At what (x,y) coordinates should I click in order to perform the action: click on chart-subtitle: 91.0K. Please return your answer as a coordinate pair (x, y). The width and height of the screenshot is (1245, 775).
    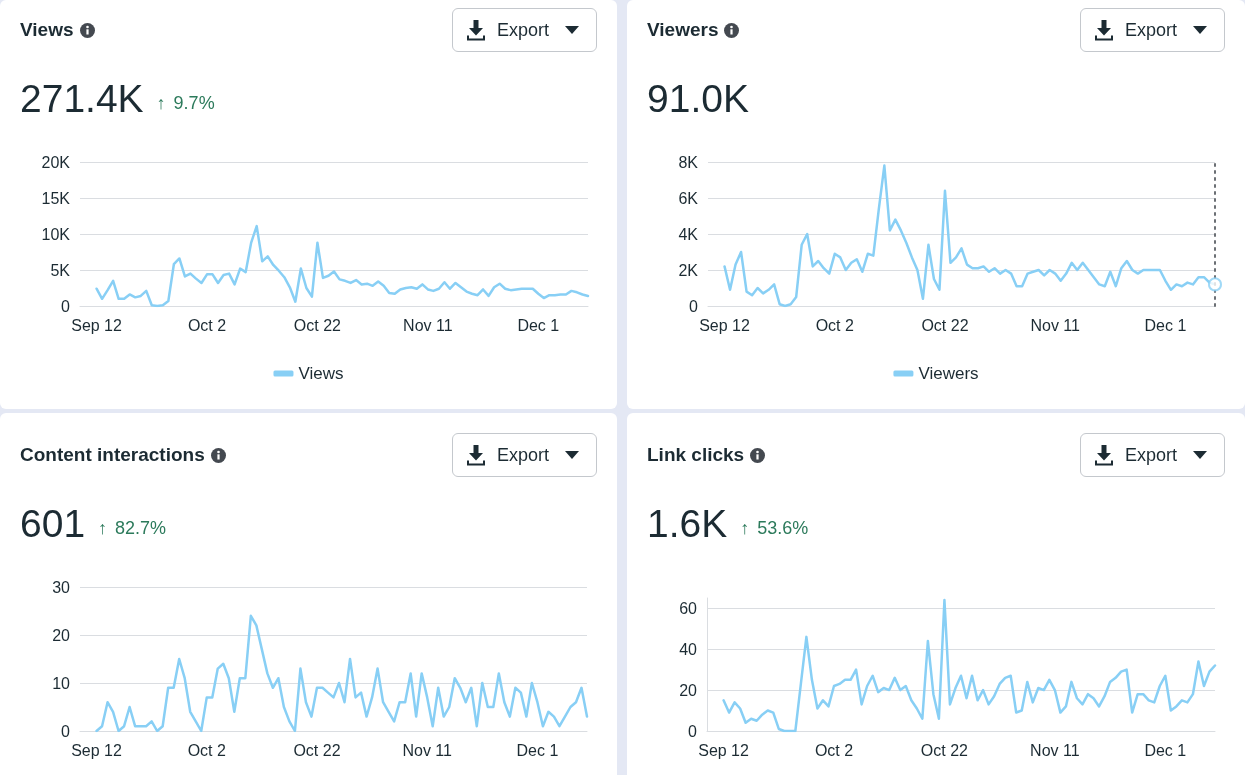
    Looking at the image, I should click on (698, 99).